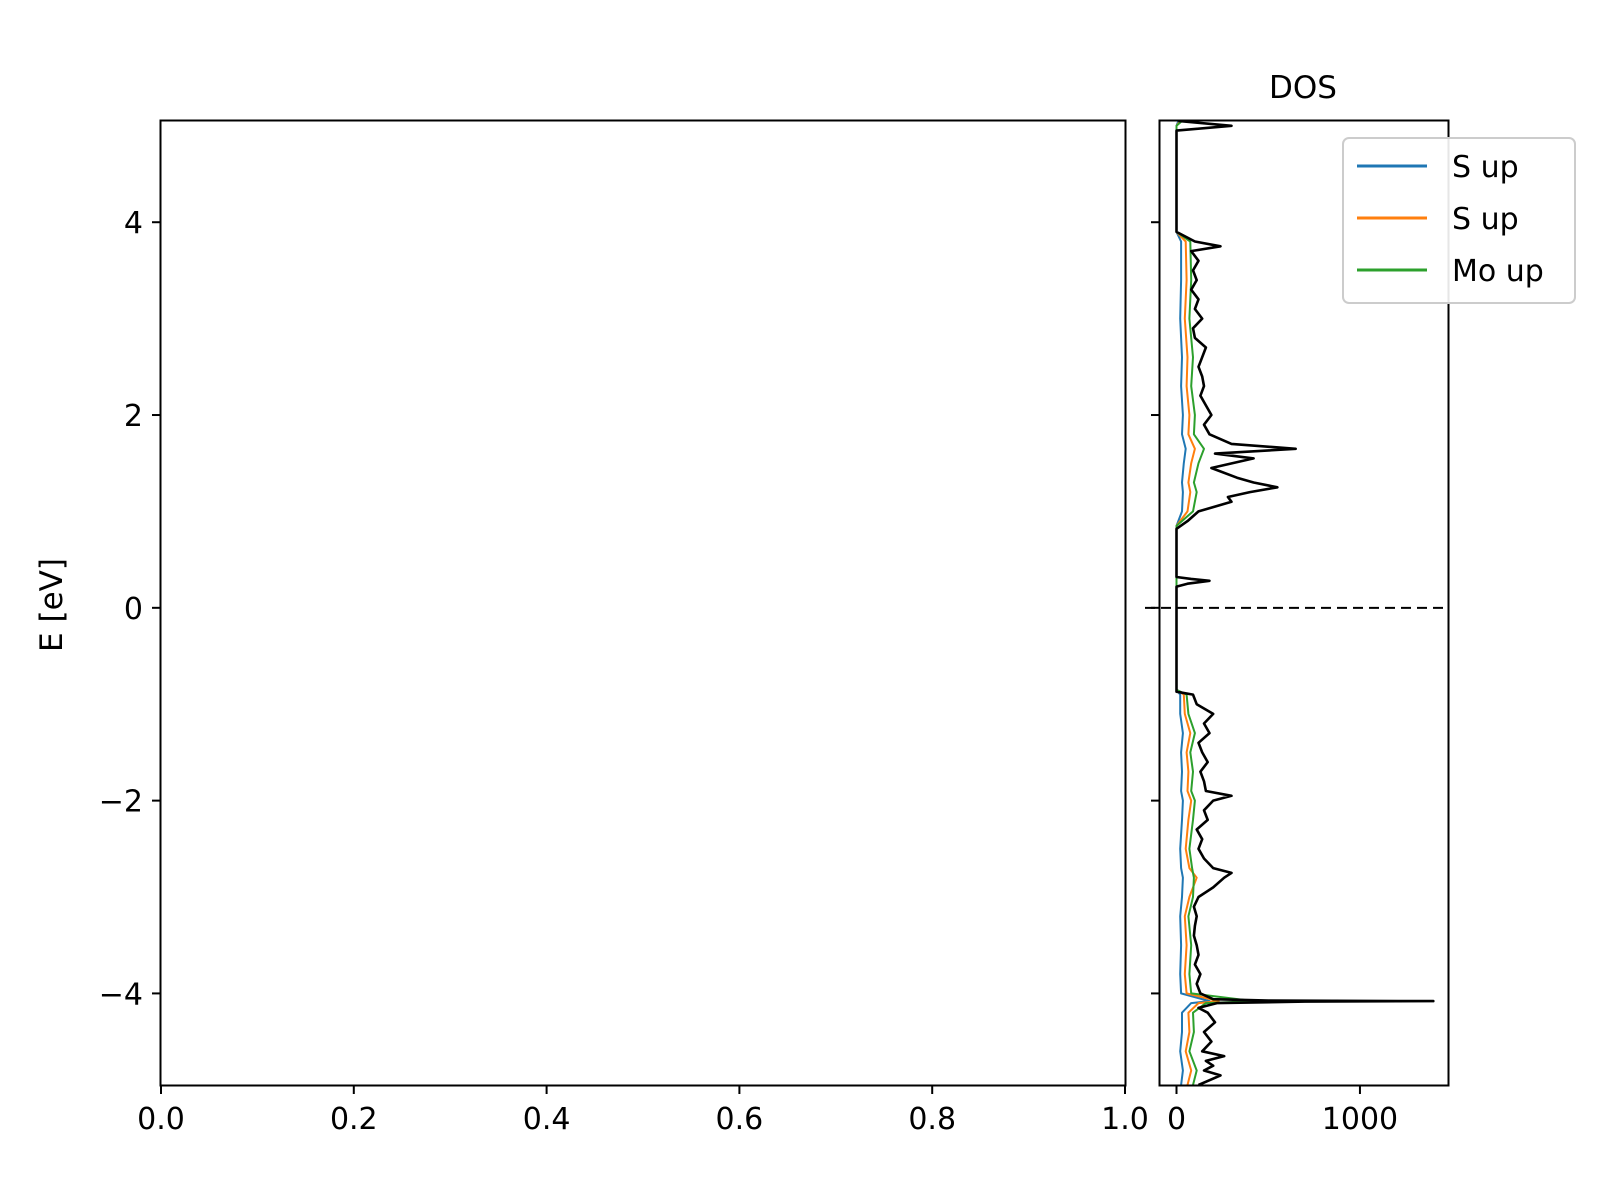 The height and width of the screenshot is (1200, 1600). Describe the element at coordinates (133, 223) in the screenshot. I see `band-y-tick-label: 4` at that location.